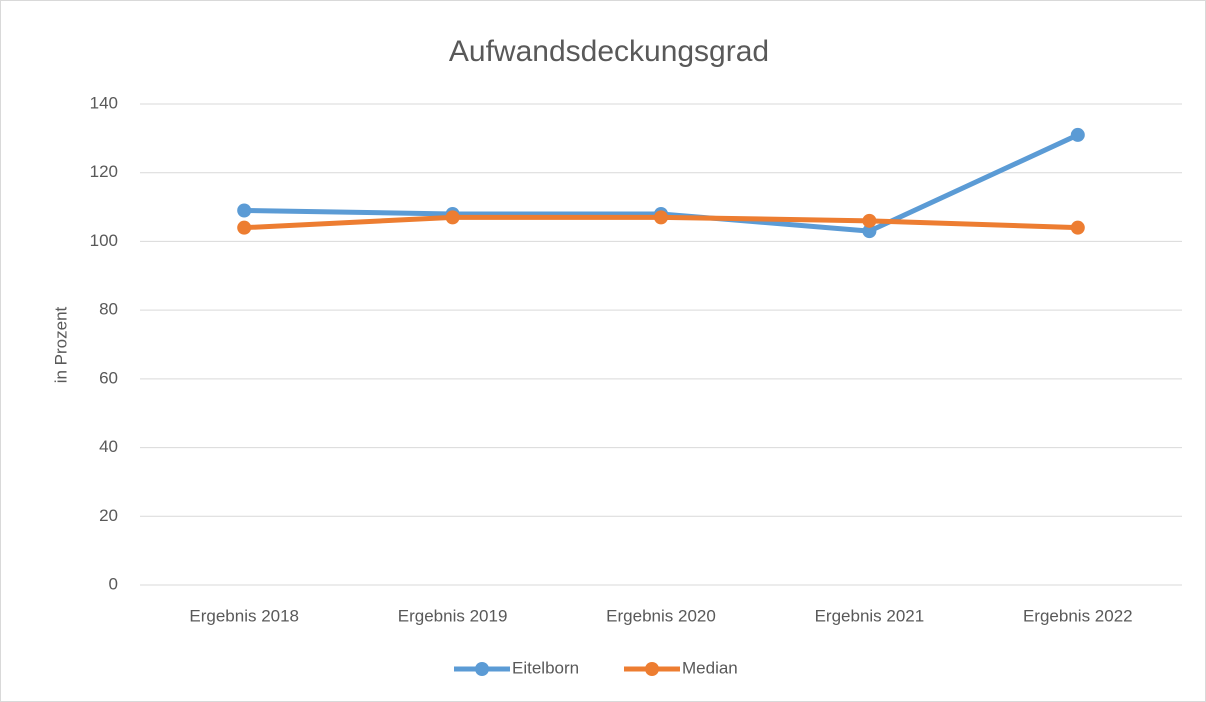 This screenshot has height=702, width=1206. What do you see at coordinates (104, 102) in the screenshot?
I see `y-tick-label: 140` at bounding box center [104, 102].